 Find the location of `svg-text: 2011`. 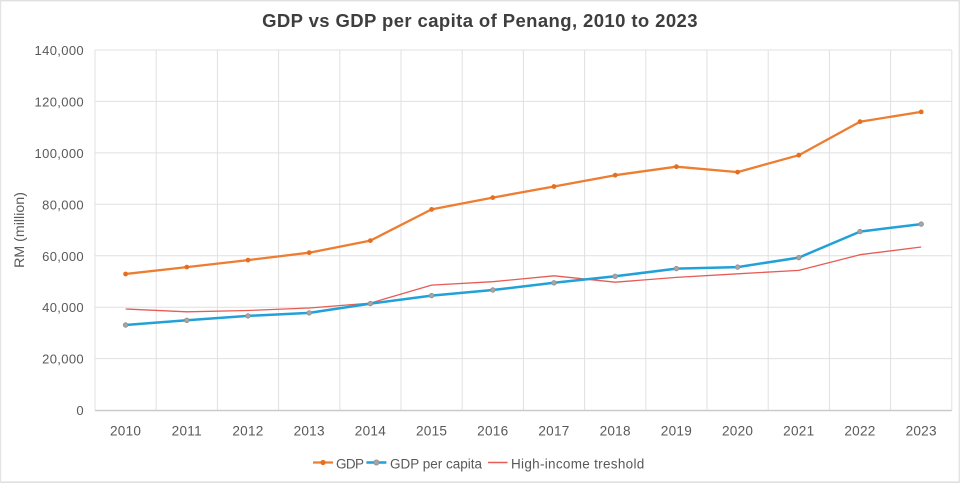

svg-text: 2011 is located at coordinates (187, 431).